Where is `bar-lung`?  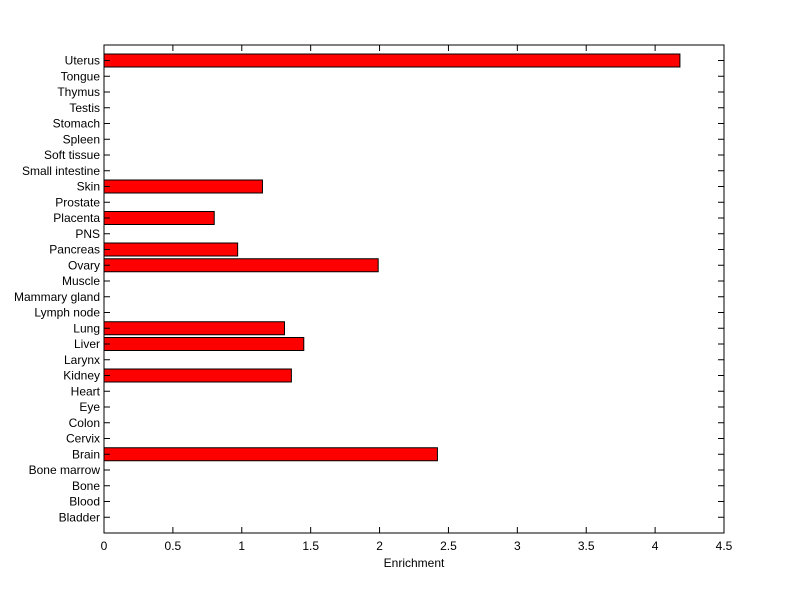
bar-lung is located at coordinates (194, 328).